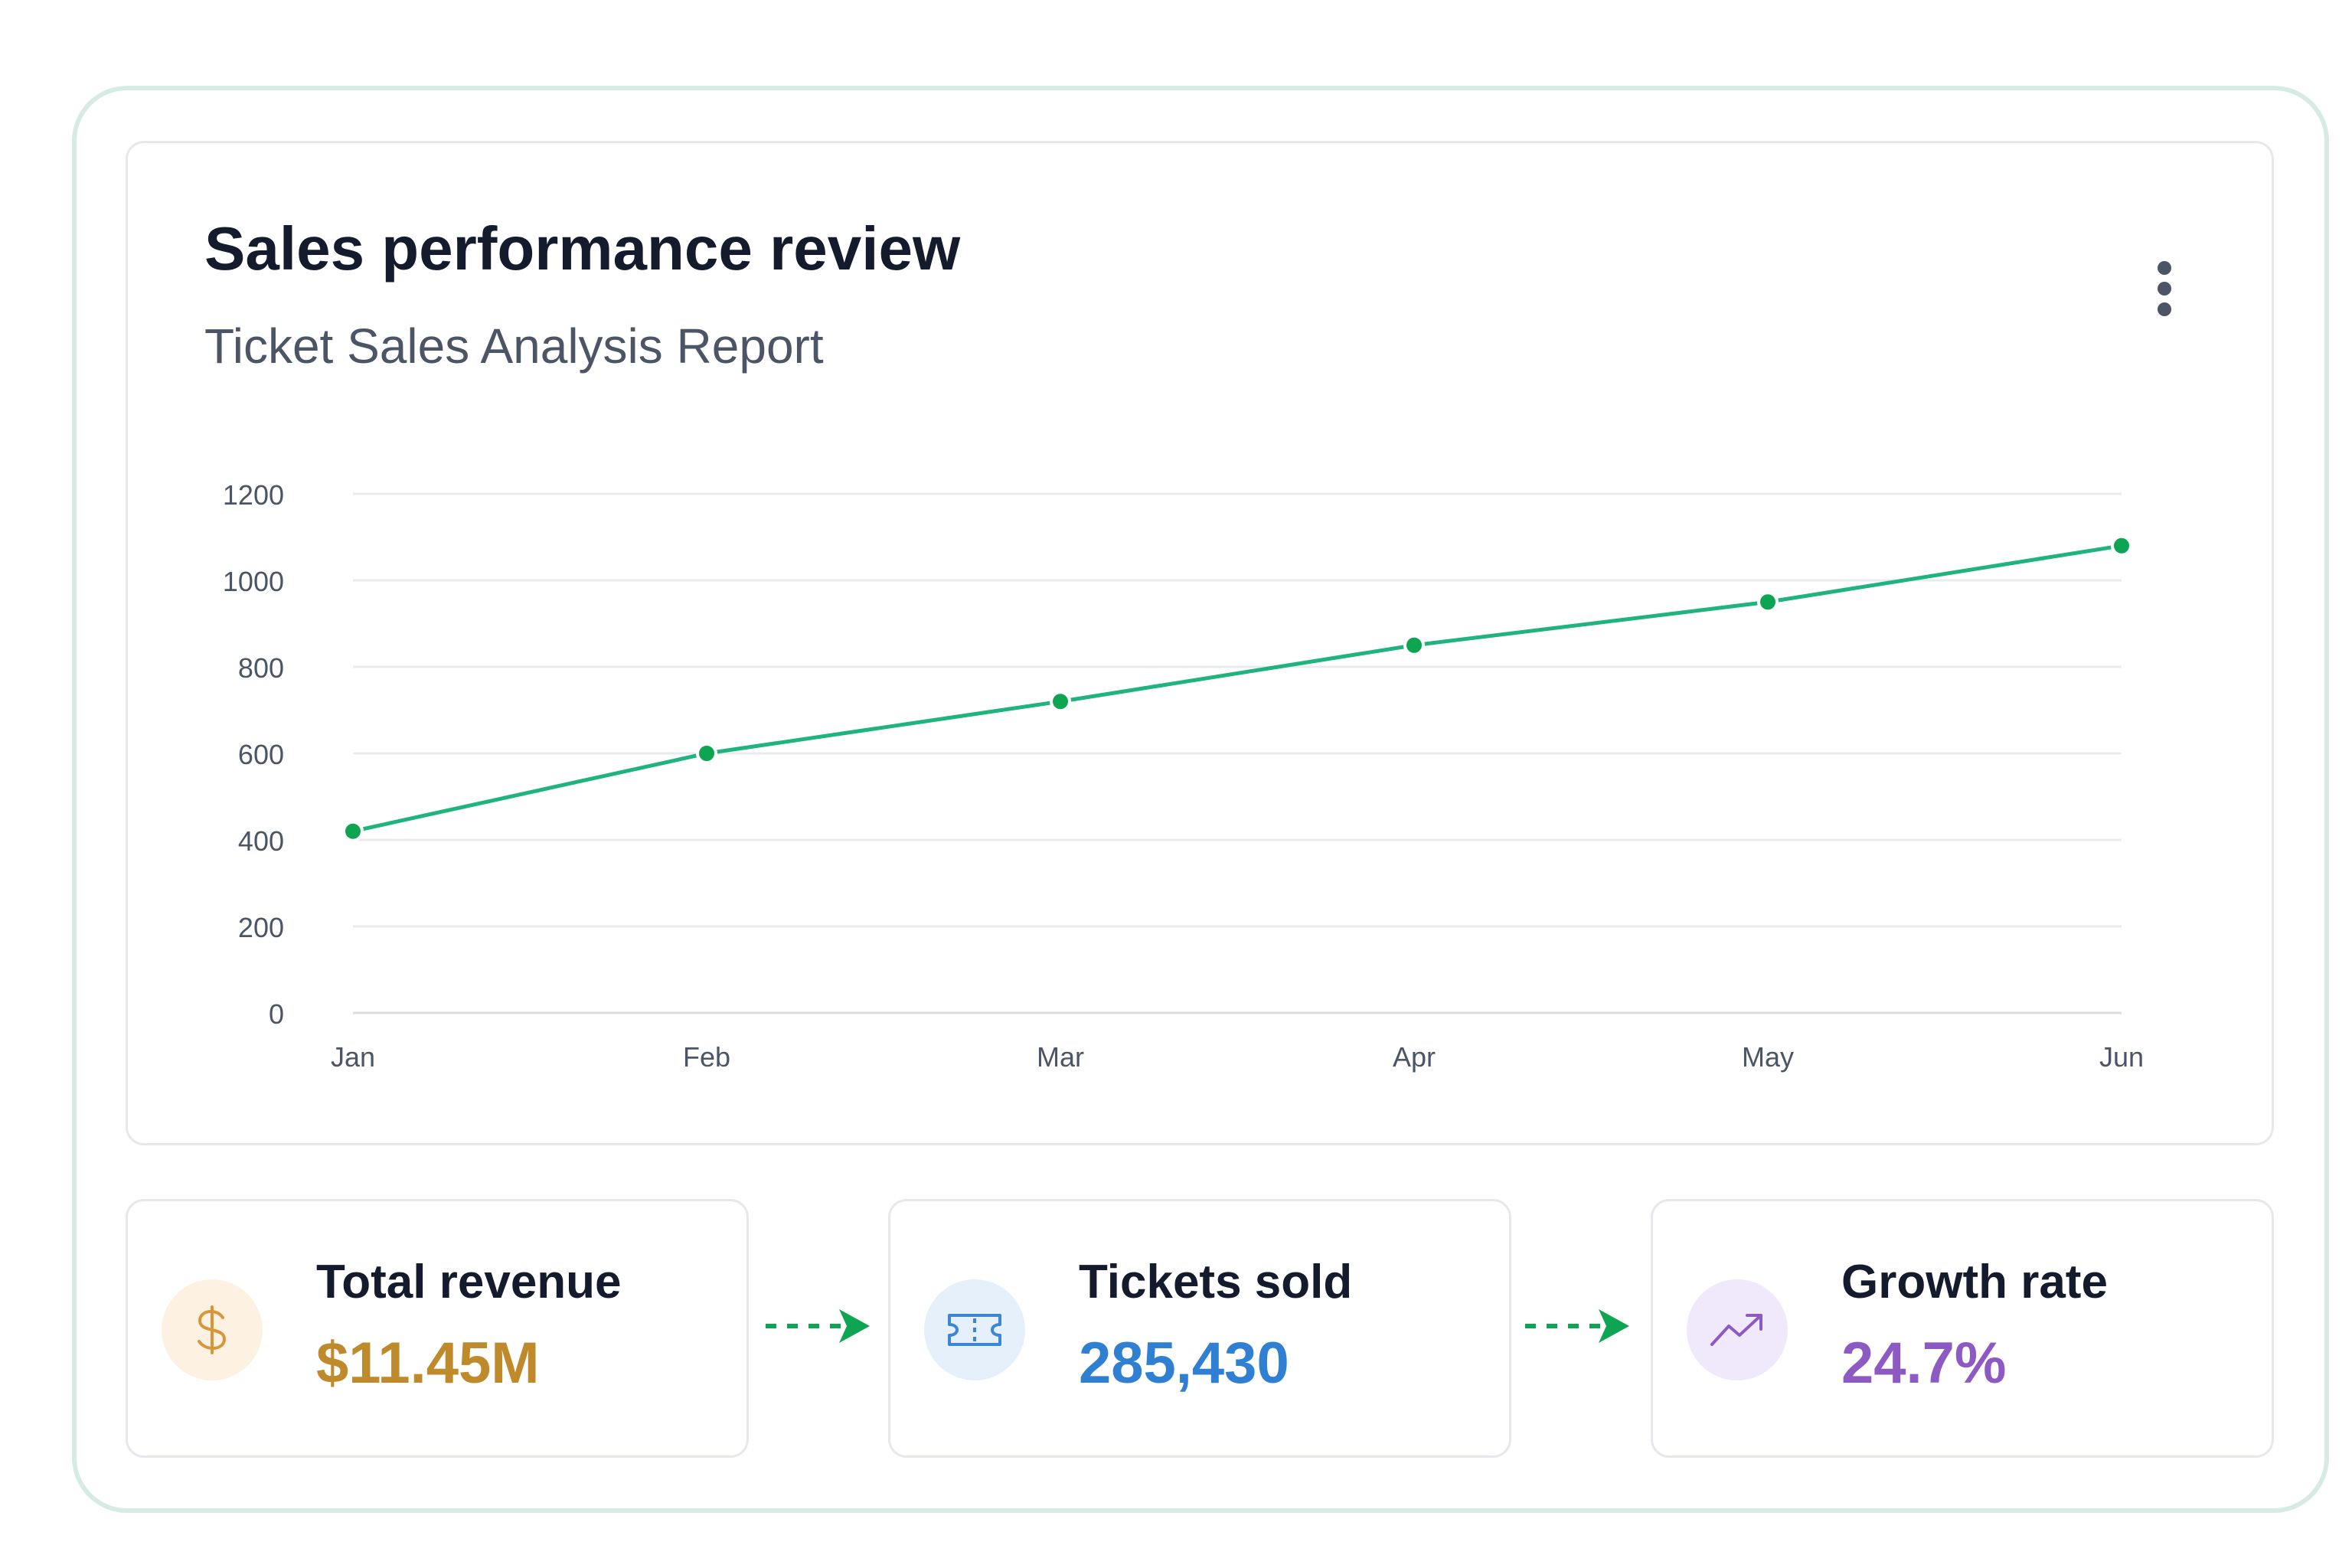 This screenshot has width=2352, height=1568. Describe the element at coordinates (1414, 1057) in the screenshot. I see `x-tick-label: Apr` at that location.